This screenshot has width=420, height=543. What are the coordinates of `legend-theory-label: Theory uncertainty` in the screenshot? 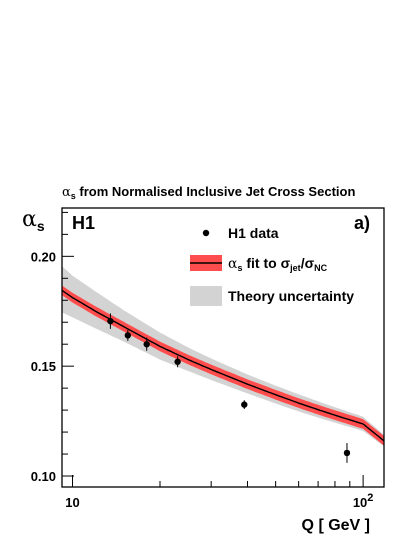 It's located at (291, 296).